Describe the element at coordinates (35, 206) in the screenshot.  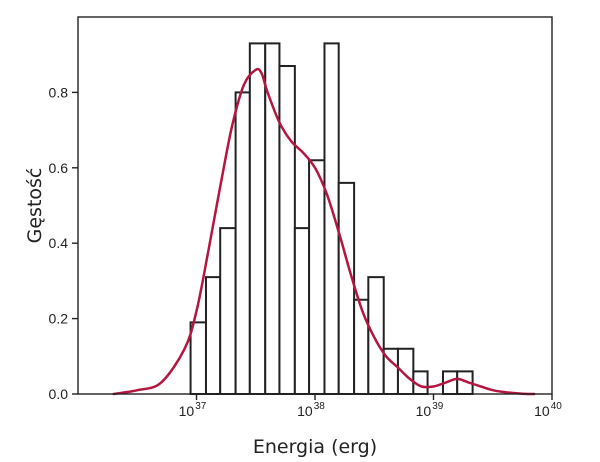
I see `y-axis-label: Gęstość` at that location.